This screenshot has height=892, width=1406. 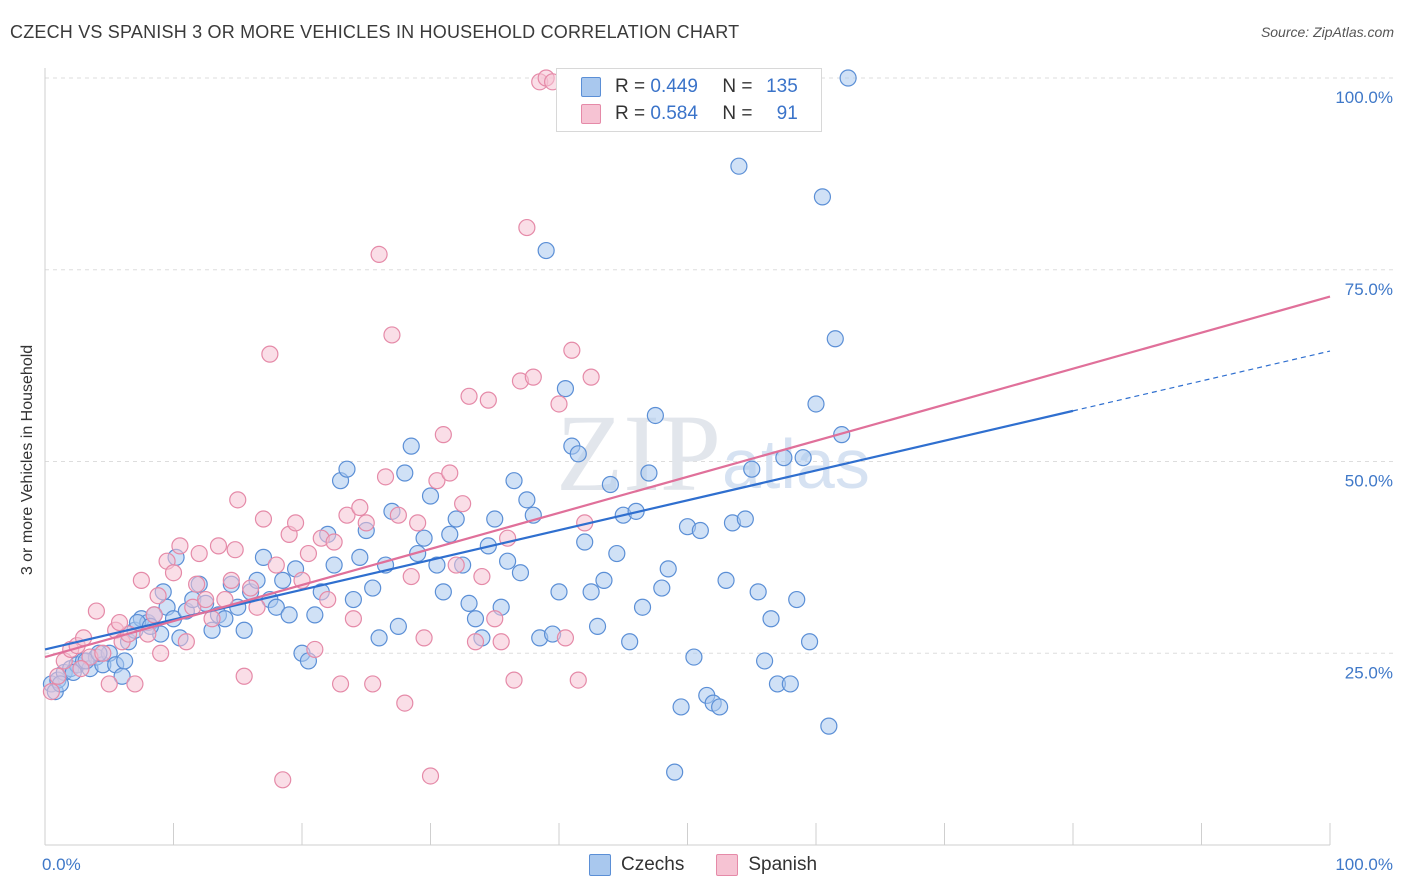 What do you see at coordinates (1364, 864) in the screenshot?
I see `x-tick-label-max: 100.0%` at bounding box center [1364, 864].